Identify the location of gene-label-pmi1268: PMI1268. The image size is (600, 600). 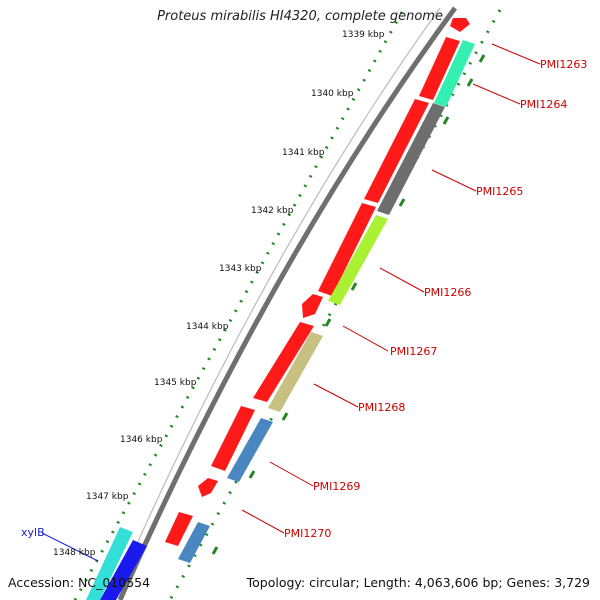
(381, 407).